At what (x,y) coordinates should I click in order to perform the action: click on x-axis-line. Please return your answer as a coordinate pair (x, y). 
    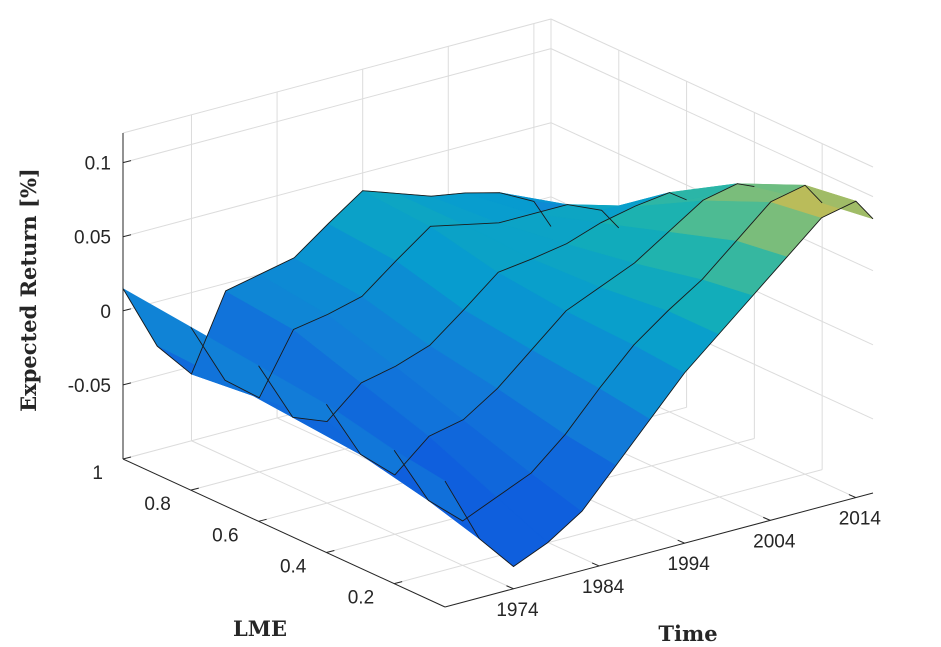
    Looking at the image, I should click on (659, 550).